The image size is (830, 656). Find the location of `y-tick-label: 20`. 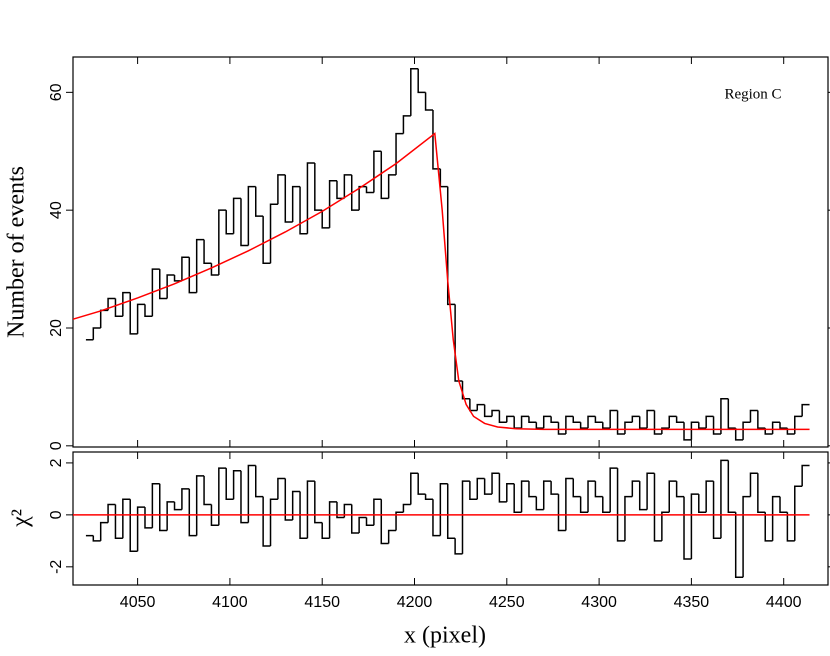

y-tick-label: 20 is located at coordinates (56, 328).